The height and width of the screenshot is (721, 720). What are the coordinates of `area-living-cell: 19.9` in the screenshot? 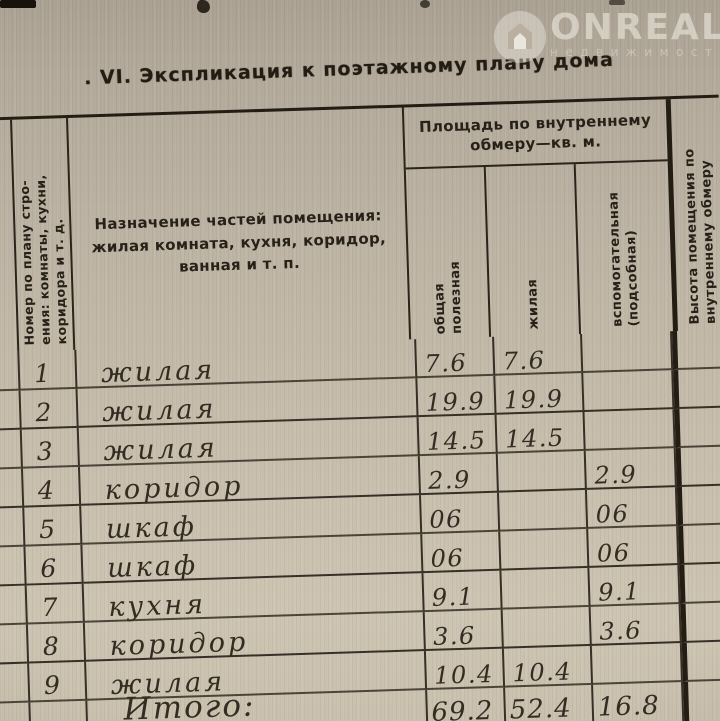 It's located at (540, 393).